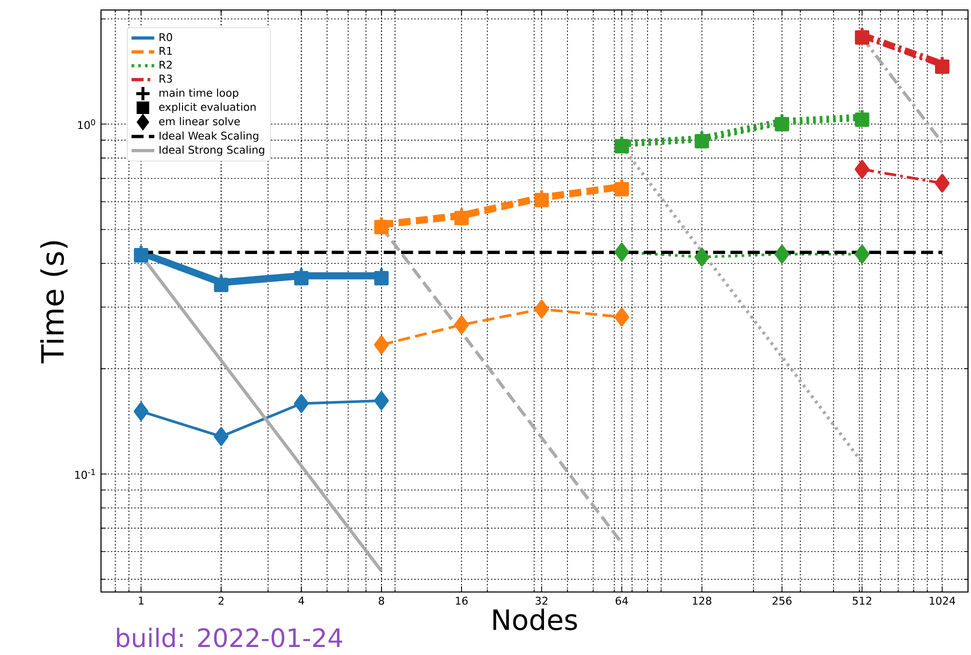  What do you see at coordinates (199, 93) in the screenshot?
I see `legend-label: main time loop` at bounding box center [199, 93].